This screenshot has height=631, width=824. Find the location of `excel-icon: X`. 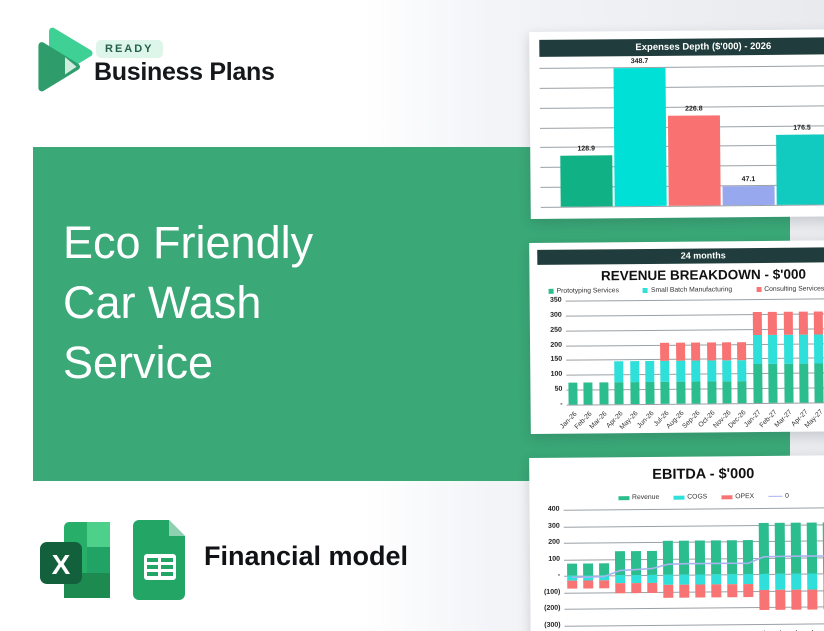

excel-icon: X is located at coordinates (75, 560).